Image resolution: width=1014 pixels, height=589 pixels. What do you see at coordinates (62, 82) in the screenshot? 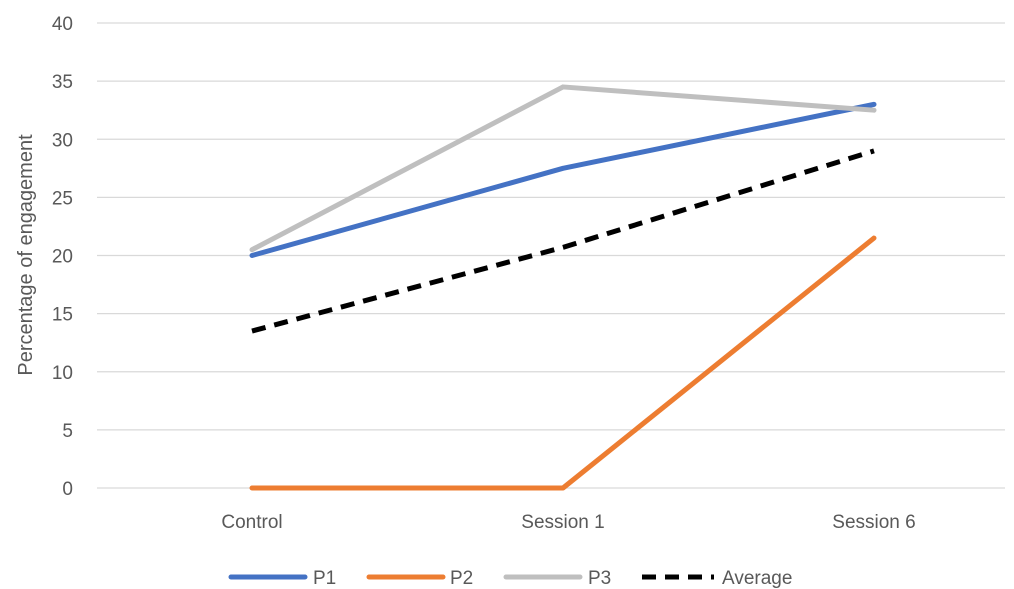
I see `y-tick-label: 35` at bounding box center [62, 82].